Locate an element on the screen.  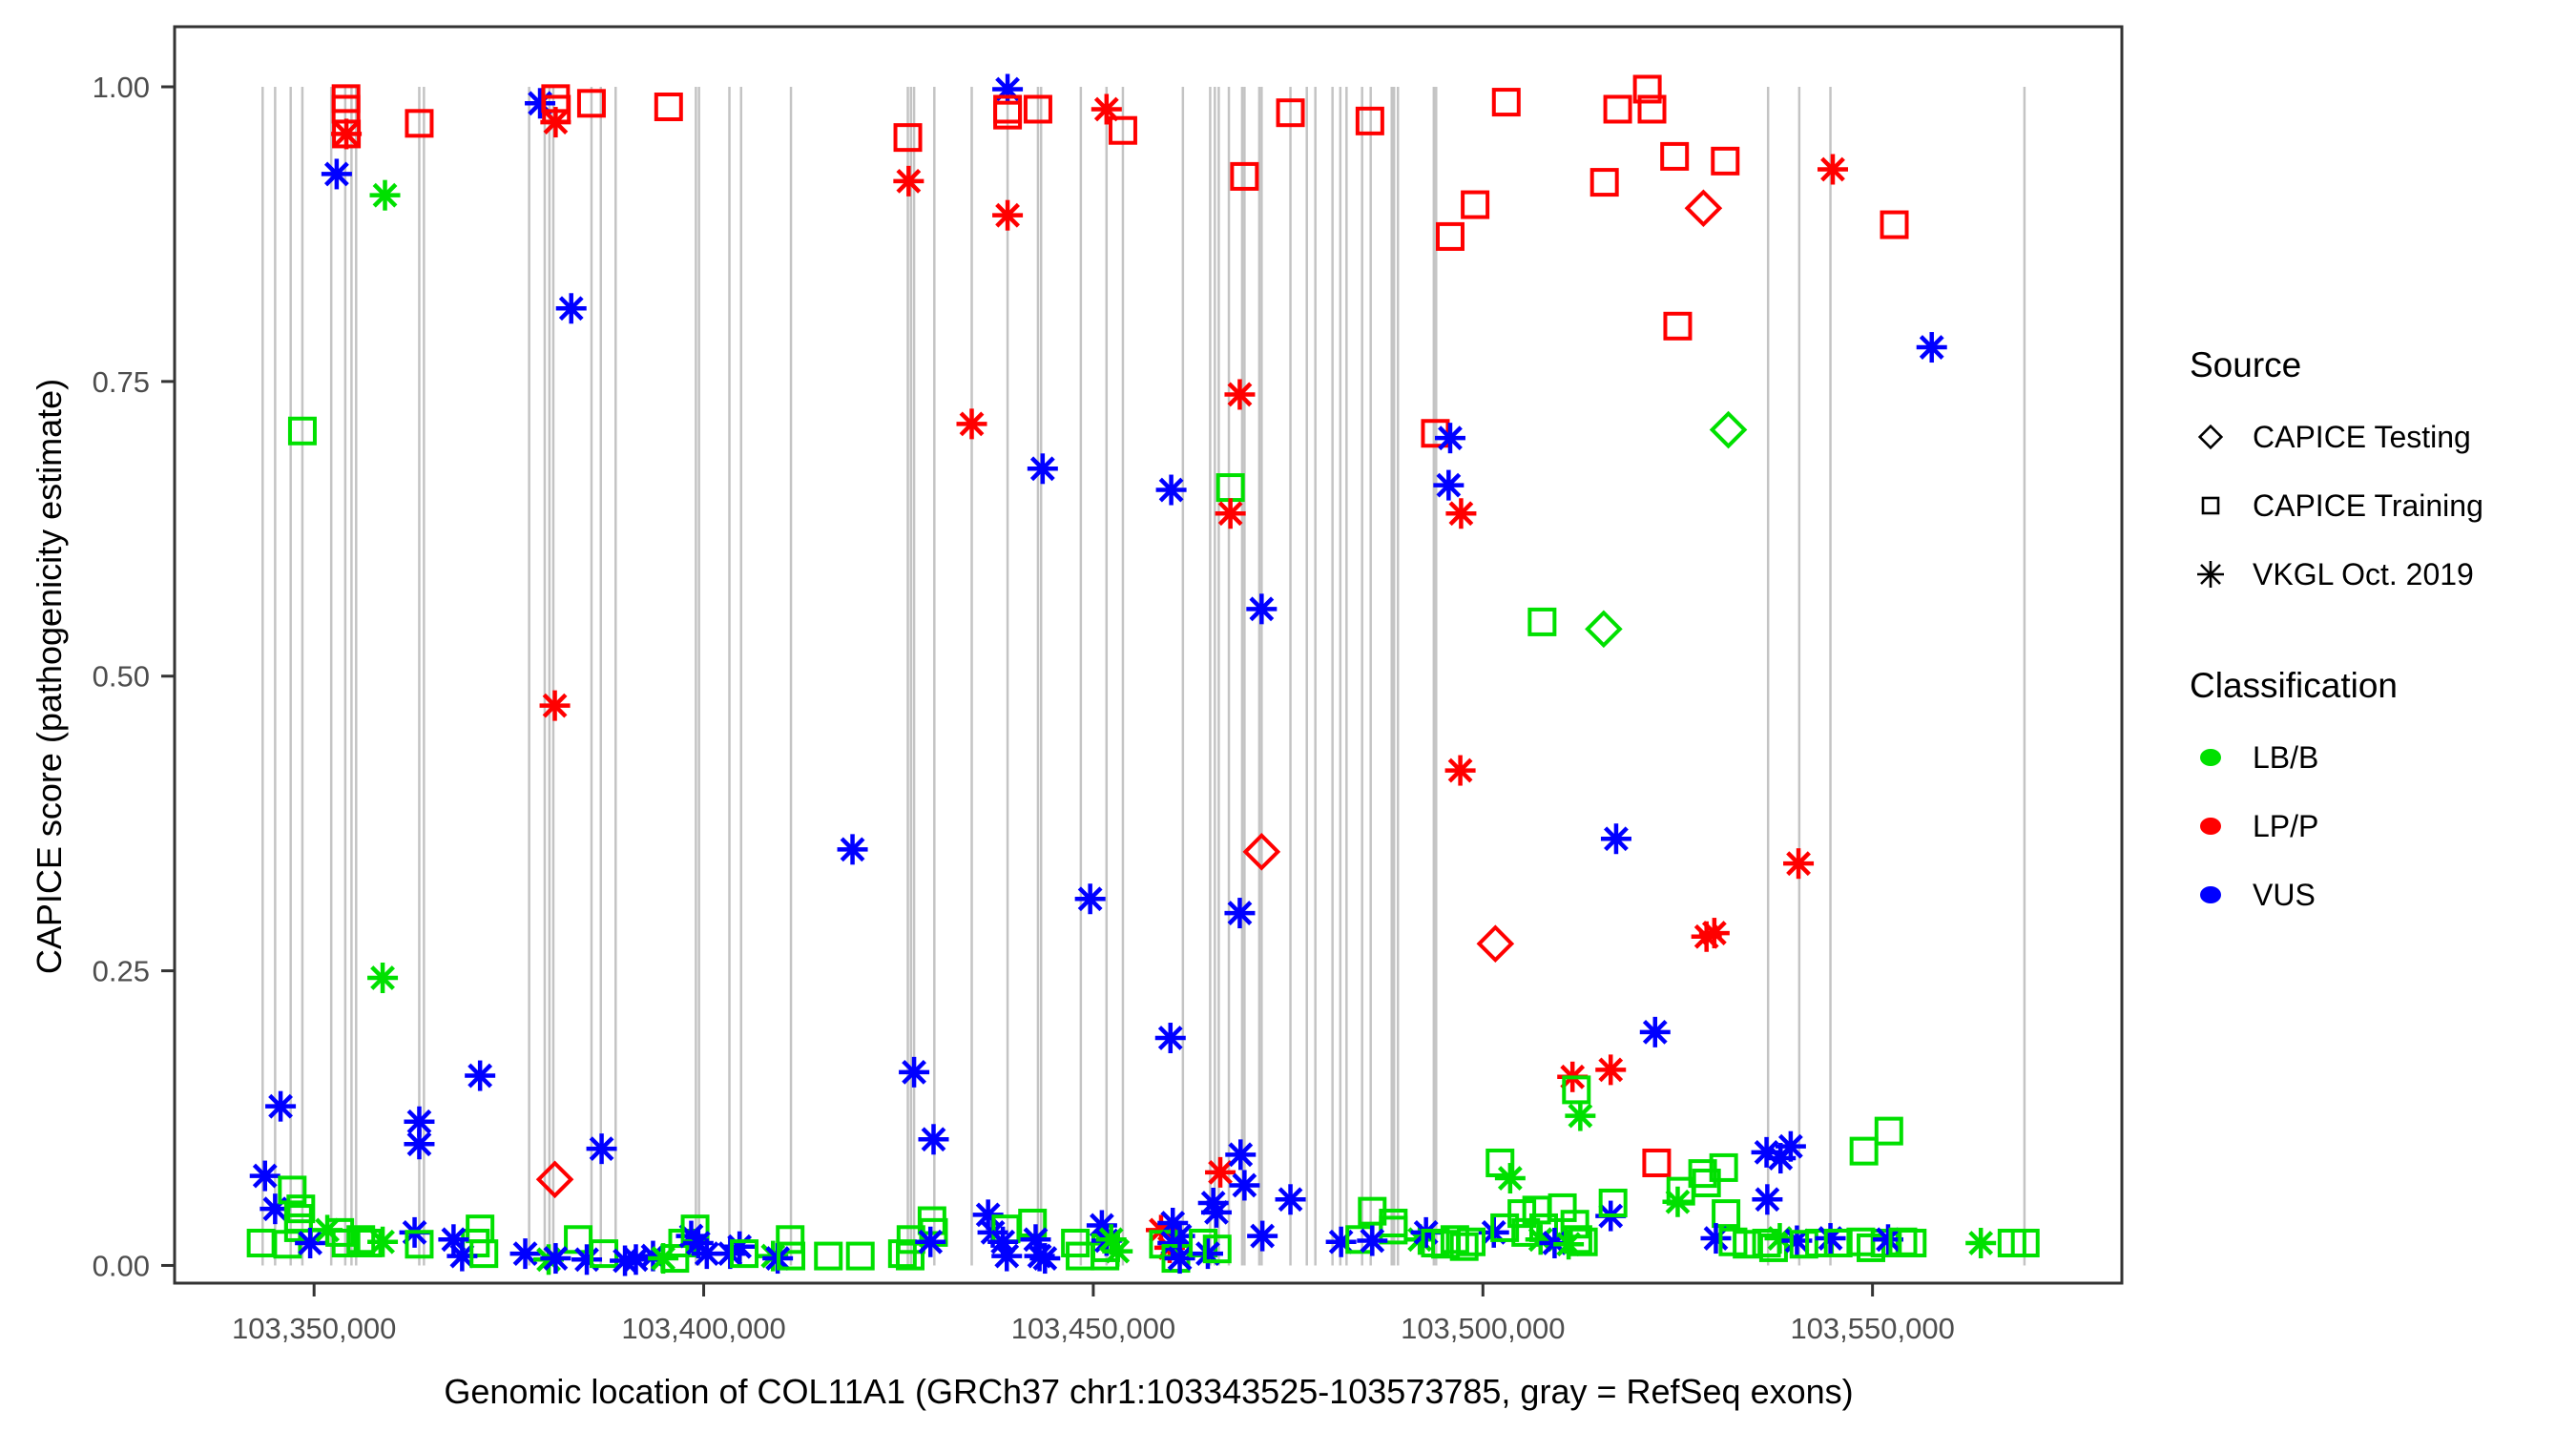
green-dot-icon is located at coordinates (2210, 757).